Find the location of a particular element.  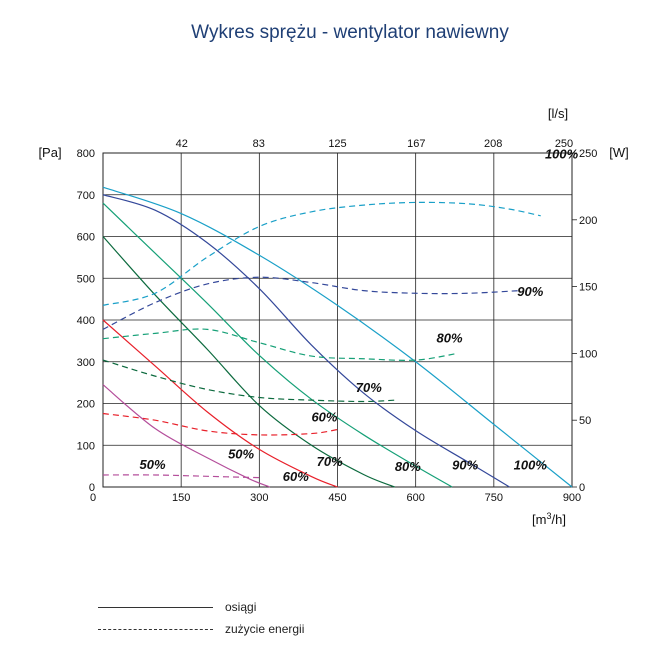

x2-tick-label: 250 is located at coordinates (564, 144).